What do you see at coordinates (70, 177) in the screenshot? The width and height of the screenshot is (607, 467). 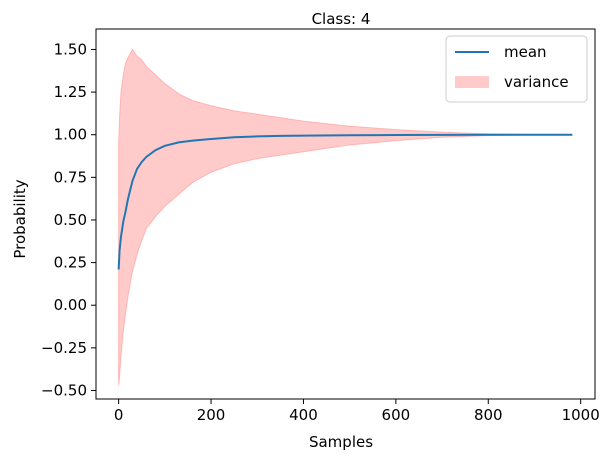 I see `y-tick-label: 0.75` at bounding box center [70, 177].